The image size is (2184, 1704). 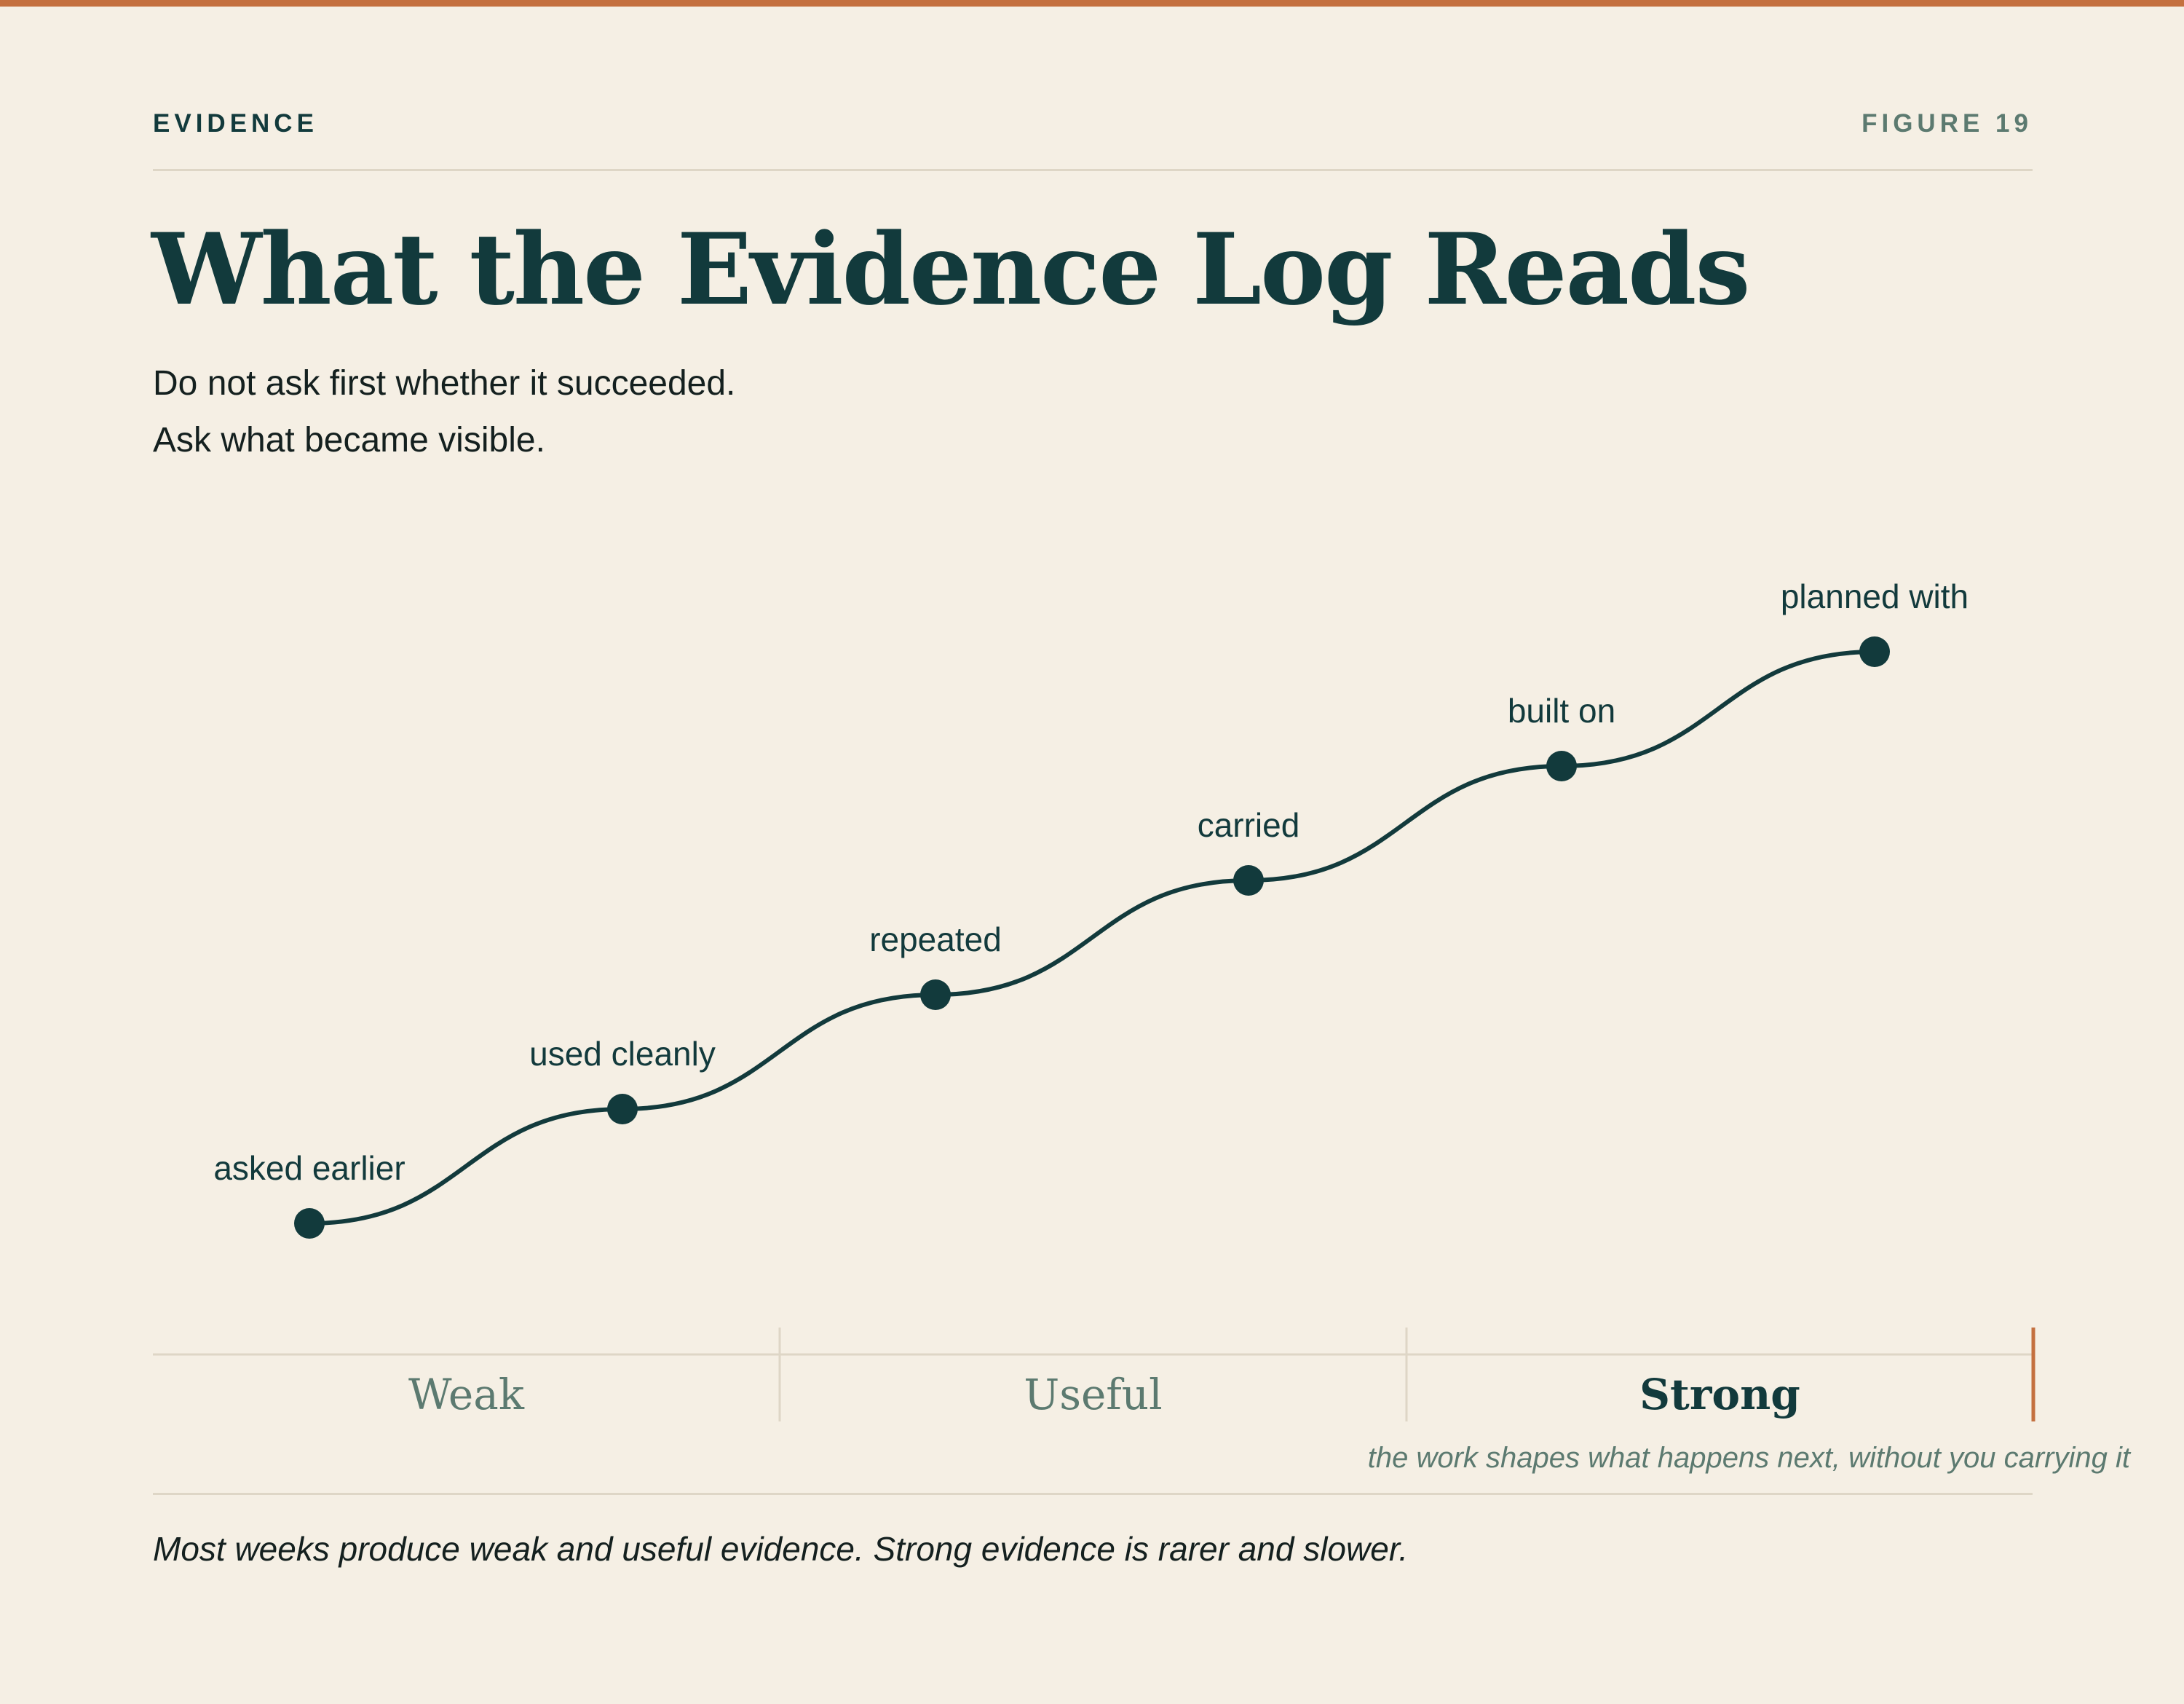 I want to click on header-divider, so click(x=1093, y=170).